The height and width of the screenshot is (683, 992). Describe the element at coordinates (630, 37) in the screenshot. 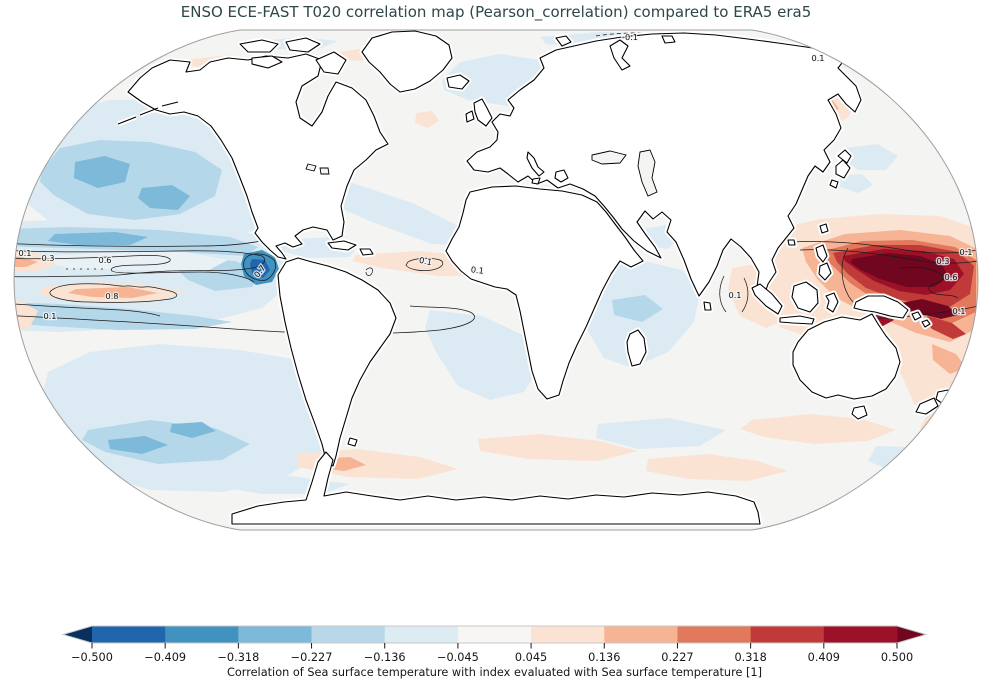

I see `contour-label: -0.1` at that location.